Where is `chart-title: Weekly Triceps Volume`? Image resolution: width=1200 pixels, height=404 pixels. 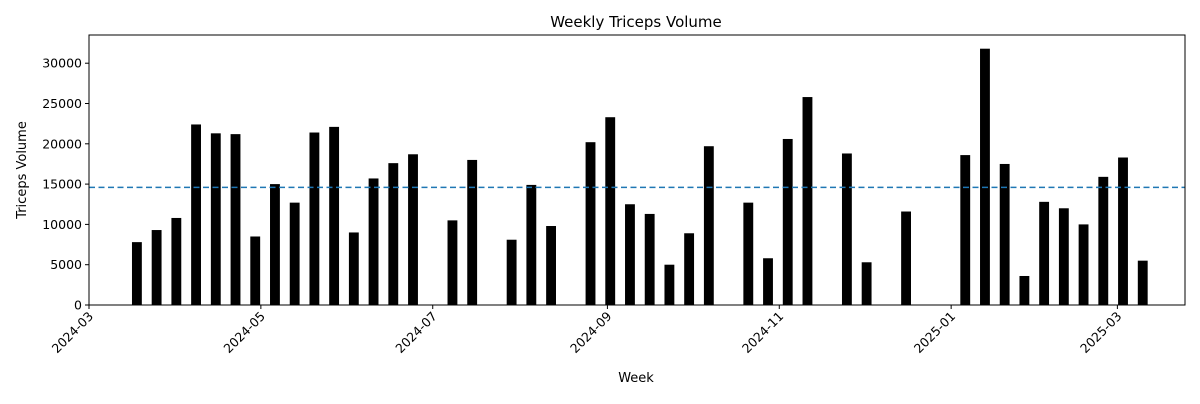 chart-title: Weekly Triceps Volume is located at coordinates (636, 22).